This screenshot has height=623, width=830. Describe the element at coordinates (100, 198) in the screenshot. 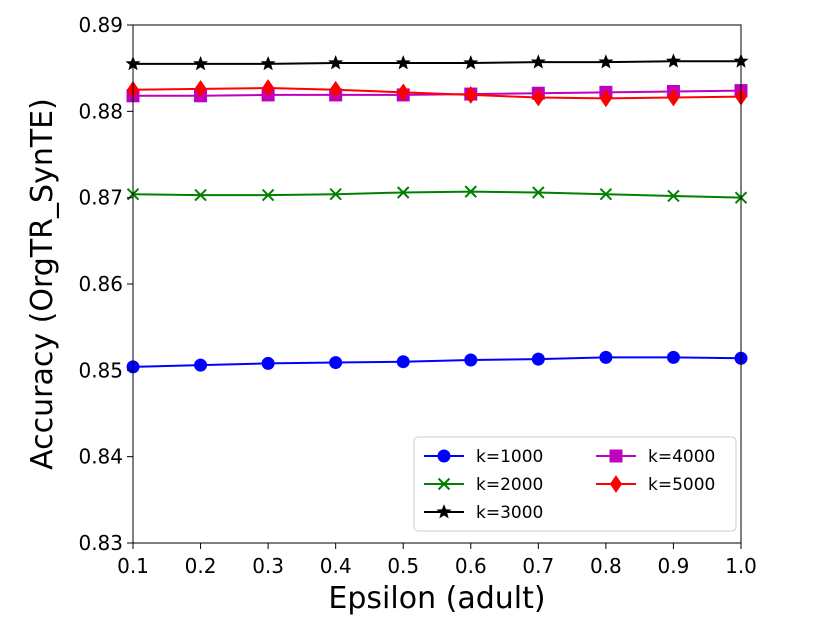

I see `y-tick-label: 0.87` at that location.